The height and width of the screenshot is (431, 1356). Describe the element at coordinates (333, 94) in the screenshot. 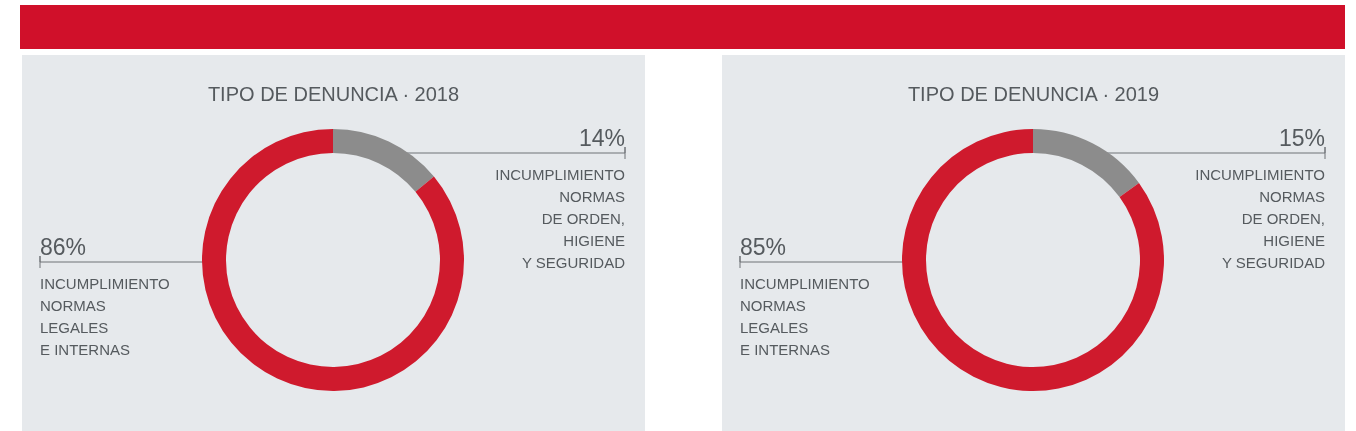

I see `chart-title: TIPO DE DENUNCIA · 2018` at that location.